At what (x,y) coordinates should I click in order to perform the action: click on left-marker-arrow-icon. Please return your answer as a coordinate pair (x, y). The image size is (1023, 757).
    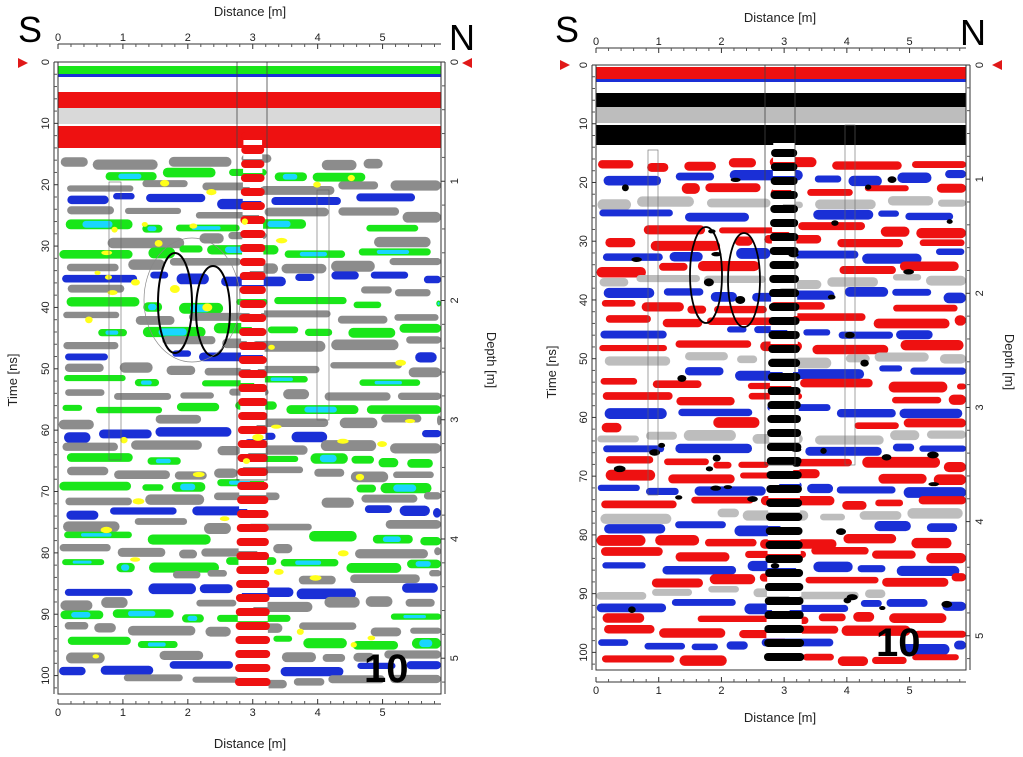
    Looking at the image, I should click on (565, 65).